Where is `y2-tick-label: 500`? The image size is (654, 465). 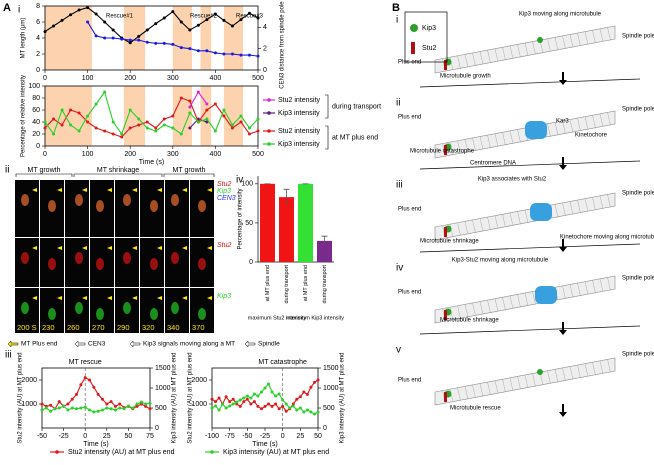 y2-tick-label: 500 is located at coordinates (161, 408).